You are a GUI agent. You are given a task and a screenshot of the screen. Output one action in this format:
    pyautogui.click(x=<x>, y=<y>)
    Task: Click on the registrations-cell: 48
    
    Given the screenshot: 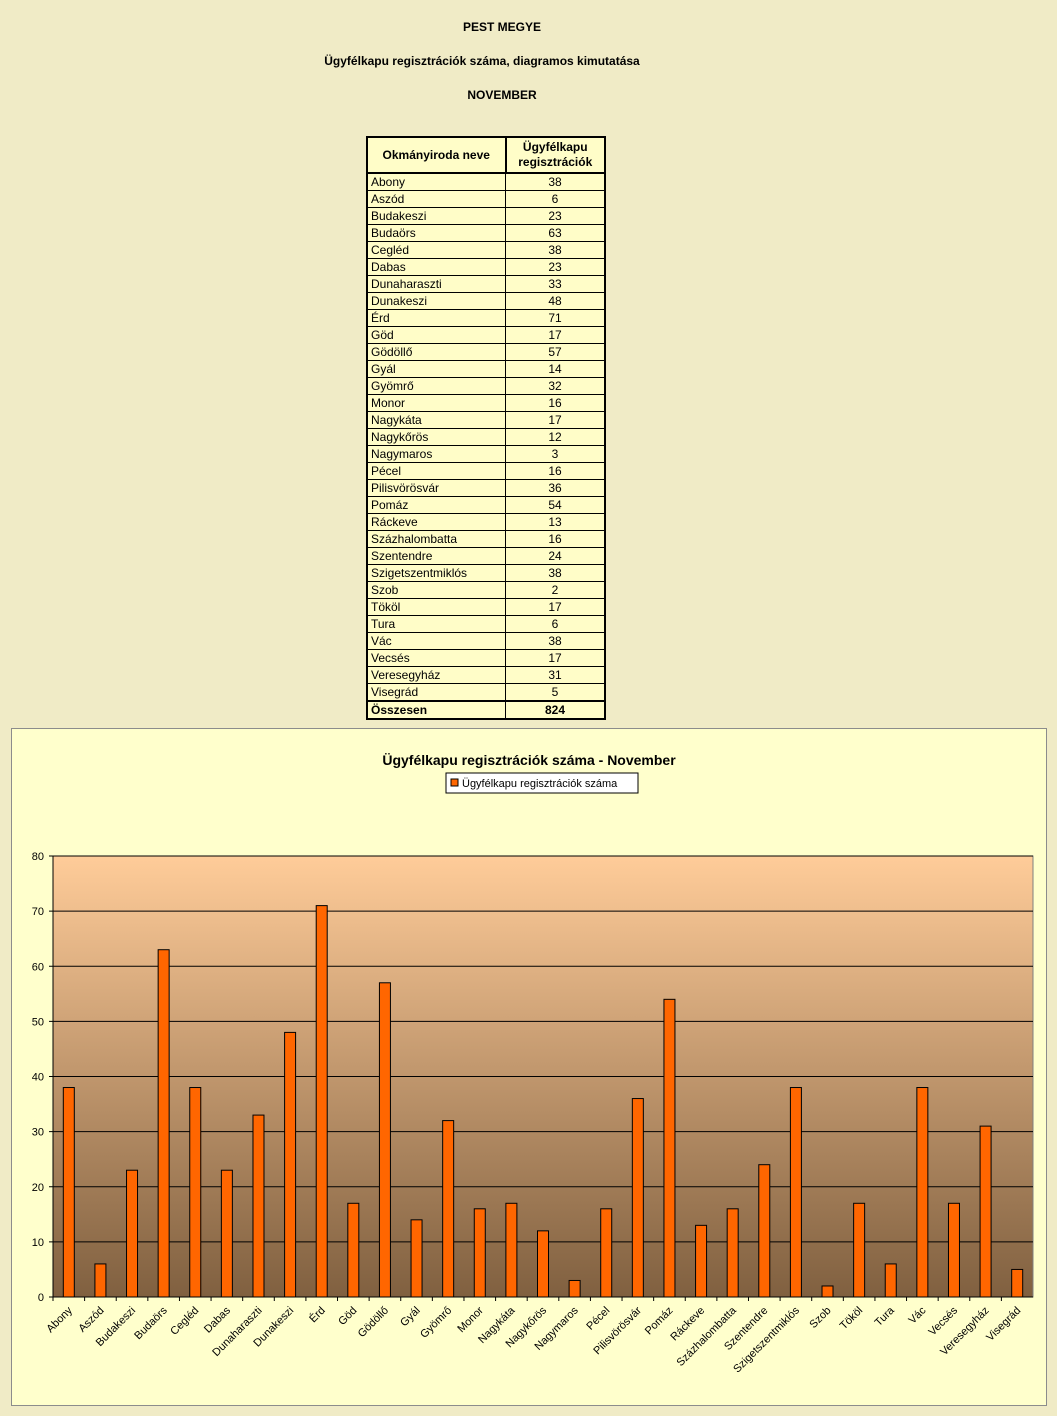 What is the action you would take?
    pyautogui.click(x=555, y=301)
    